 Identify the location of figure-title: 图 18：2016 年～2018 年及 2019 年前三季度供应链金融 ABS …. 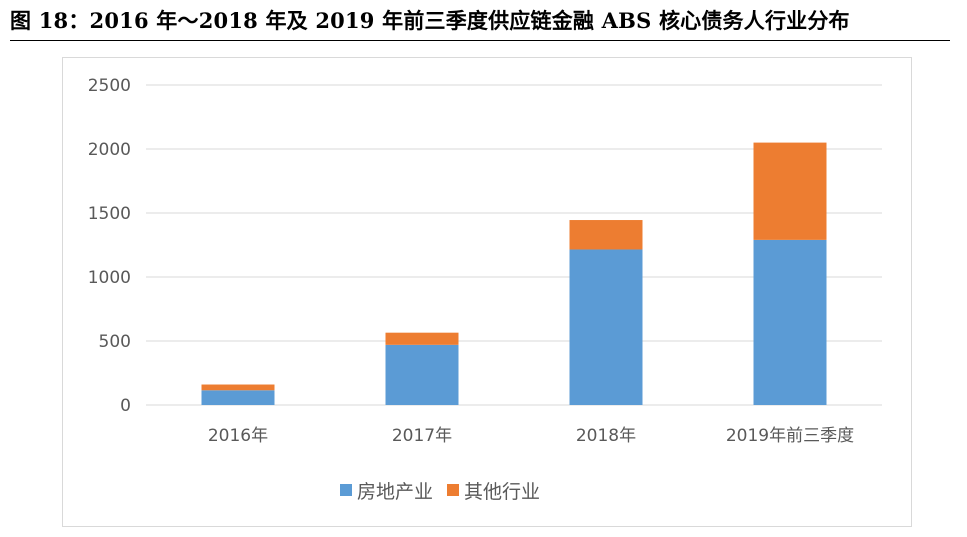
(430, 20).